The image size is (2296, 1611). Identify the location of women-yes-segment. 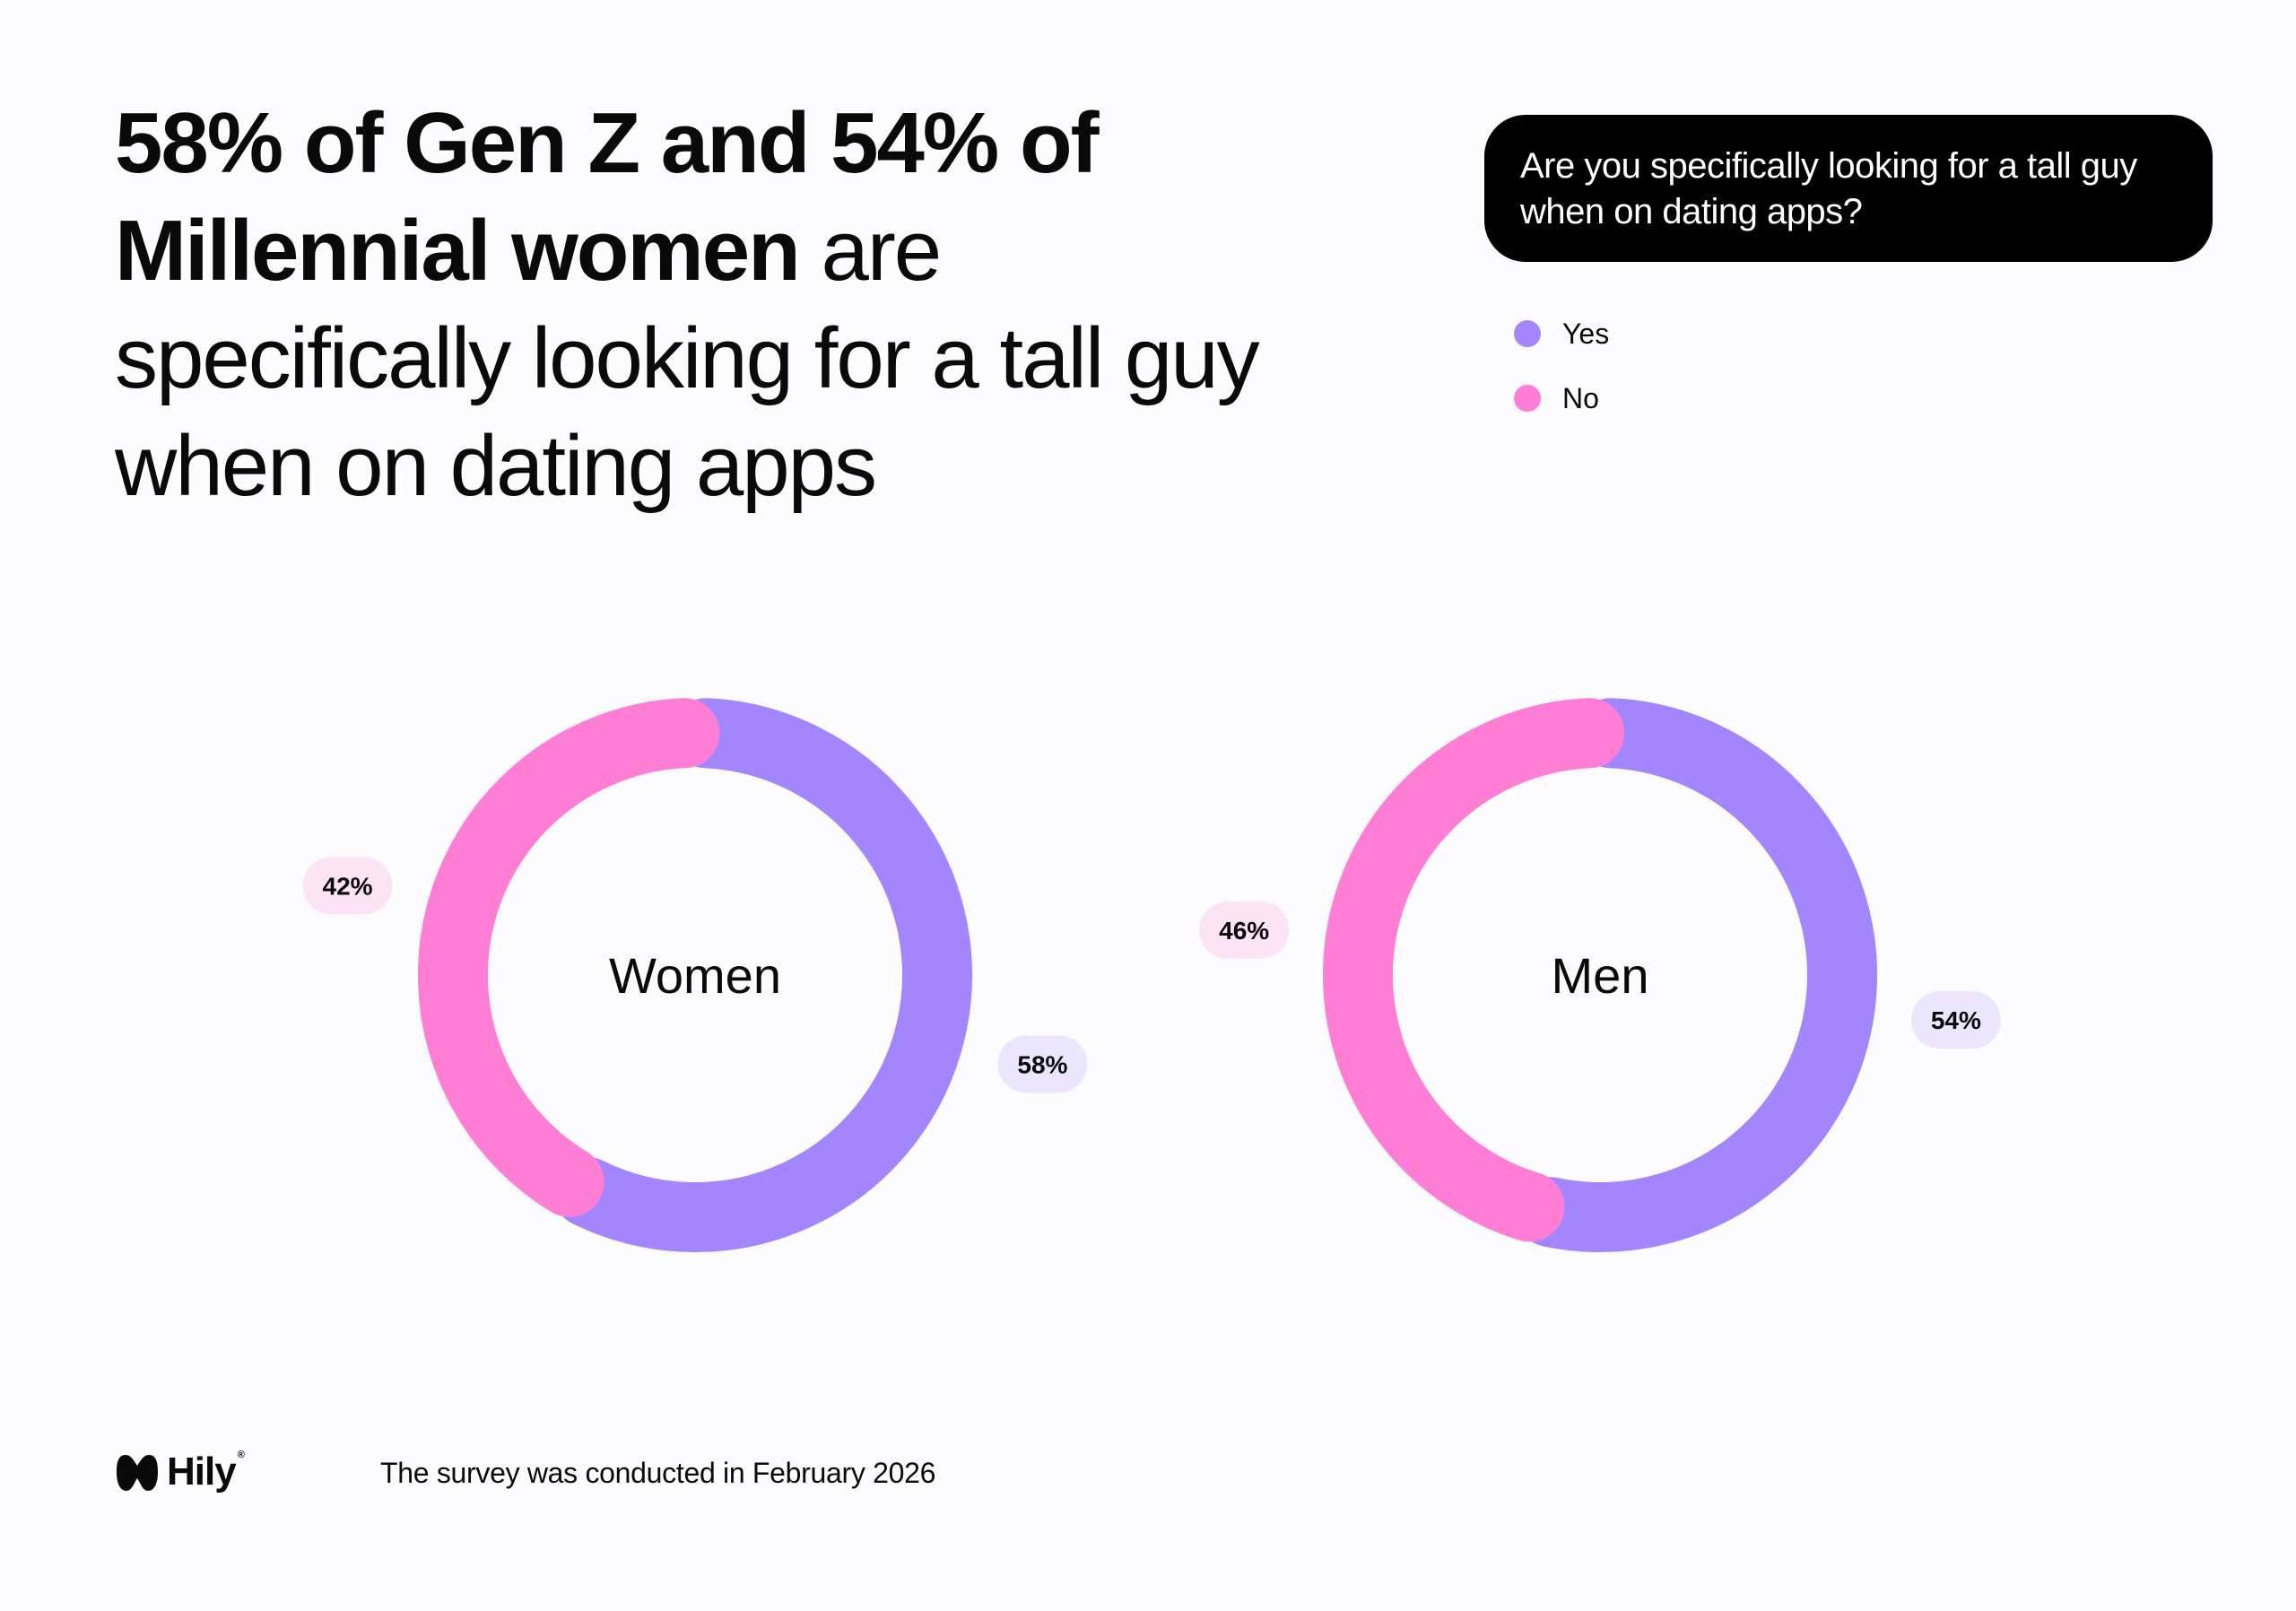
(762, 975).